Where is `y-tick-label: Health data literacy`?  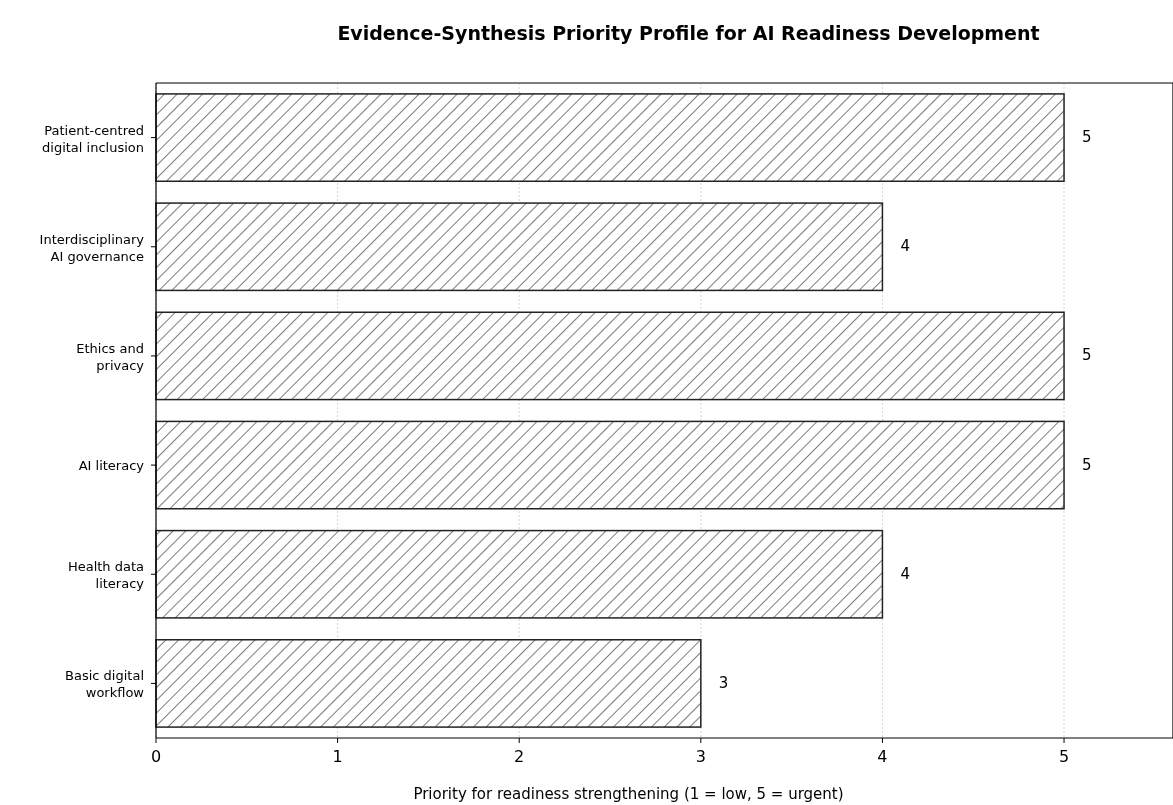 y-tick-label: Health data literacy is located at coordinates (106, 575).